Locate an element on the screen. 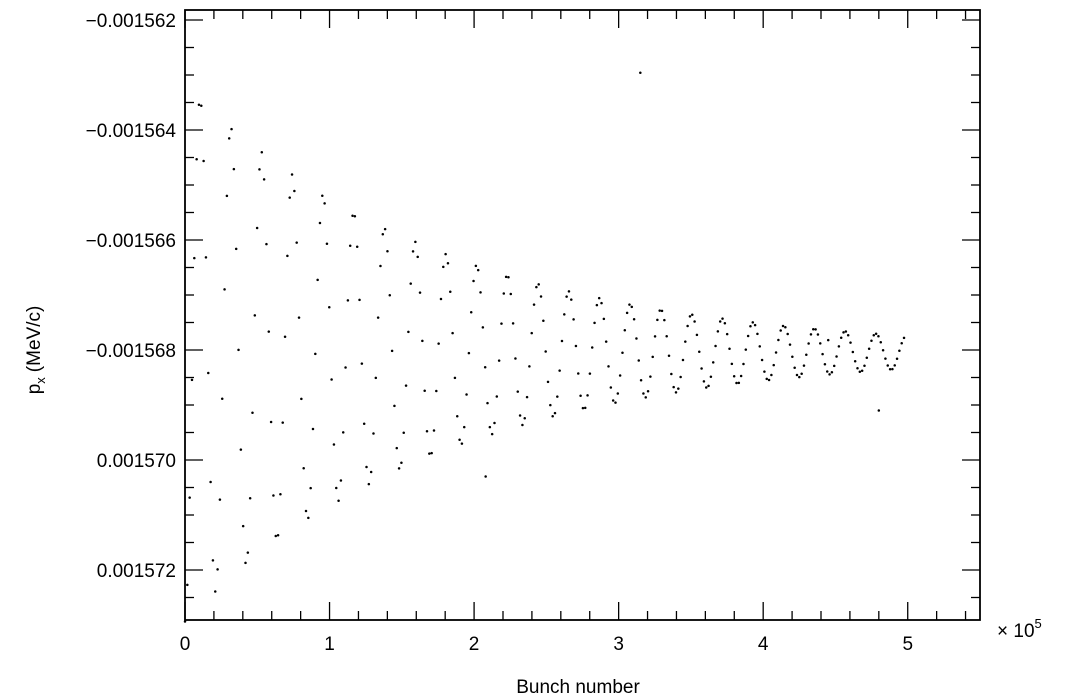 This screenshot has height=699, width=1065. x-axis-multiplier: × 10⁵ is located at coordinates (1019, 629).